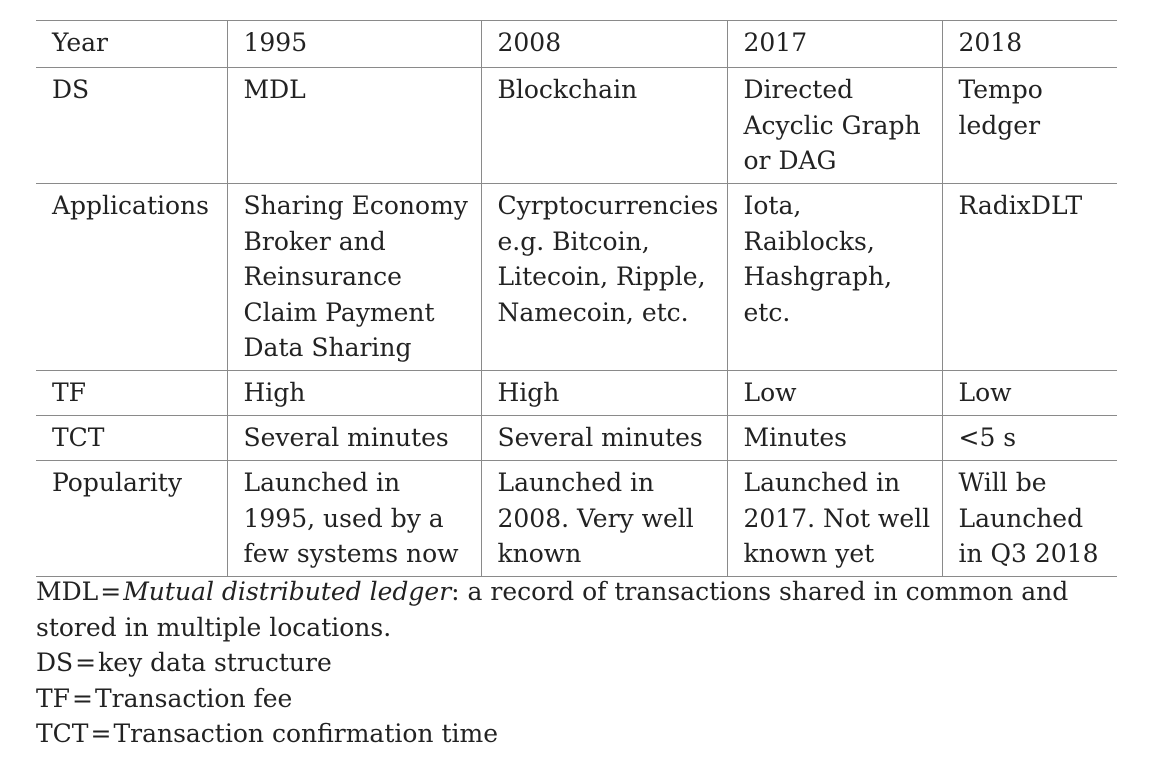  I want to click on table-cell: 2017, so click(834, 44).